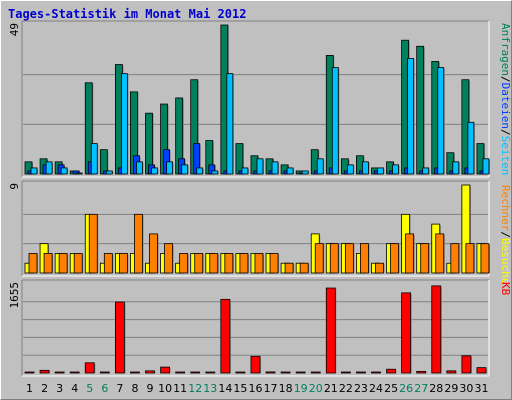  I want to click on panel-3-legend-label: KB, so click(505, 289).